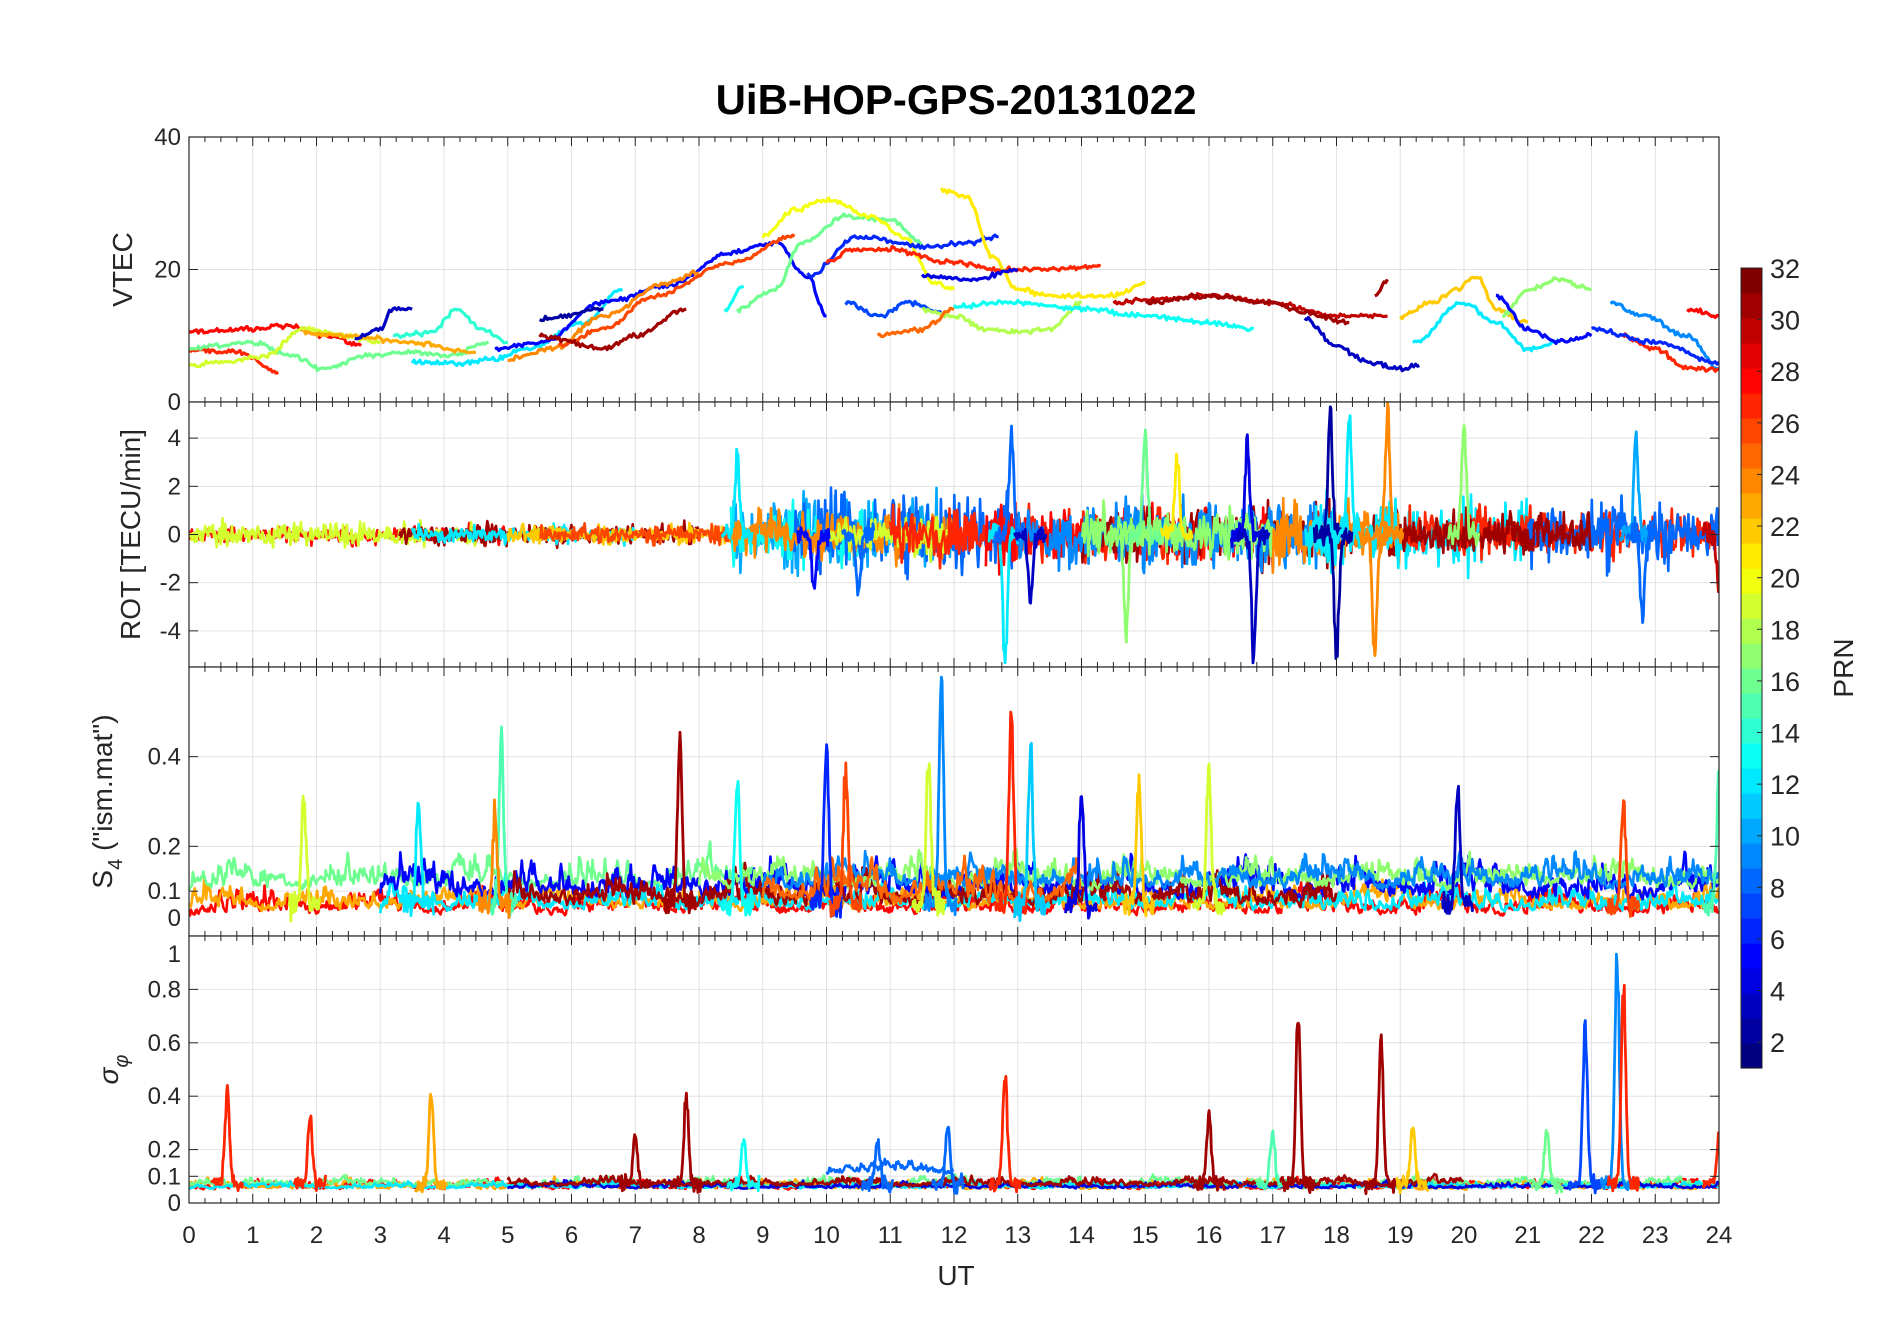 The height and width of the screenshot is (1330, 1902). Describe the element at coordinates (1785, 579) in the screenshot. I see `colorbar-tick-label: 20` at that location.